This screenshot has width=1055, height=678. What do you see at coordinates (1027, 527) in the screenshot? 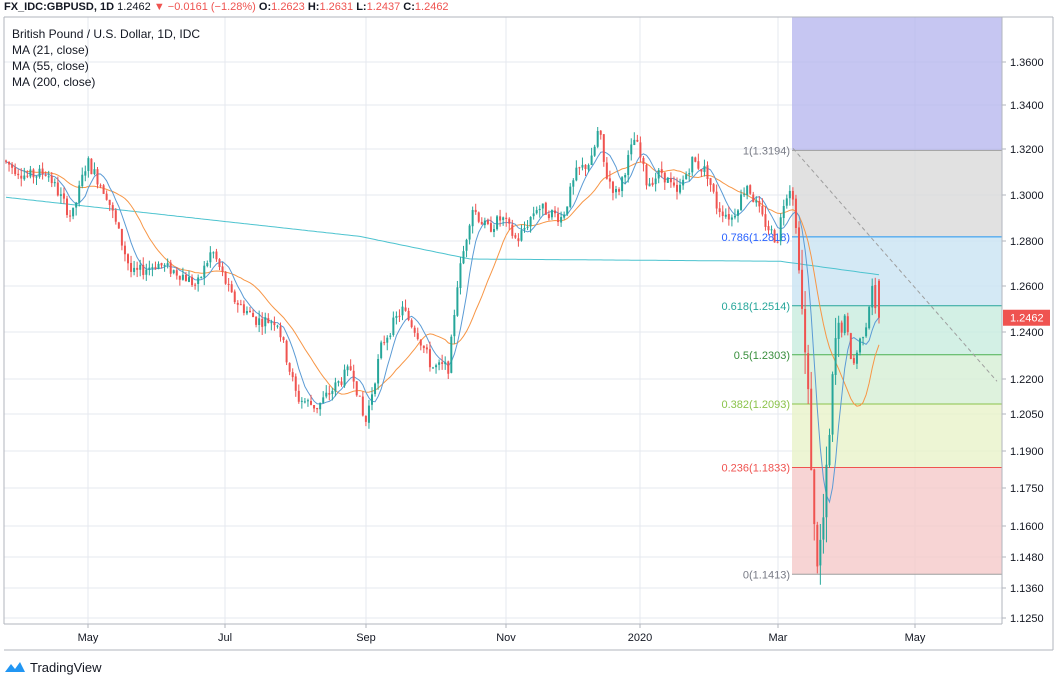
I see `price-tick-label: 1.1600` at bounding box center [1027, 527].